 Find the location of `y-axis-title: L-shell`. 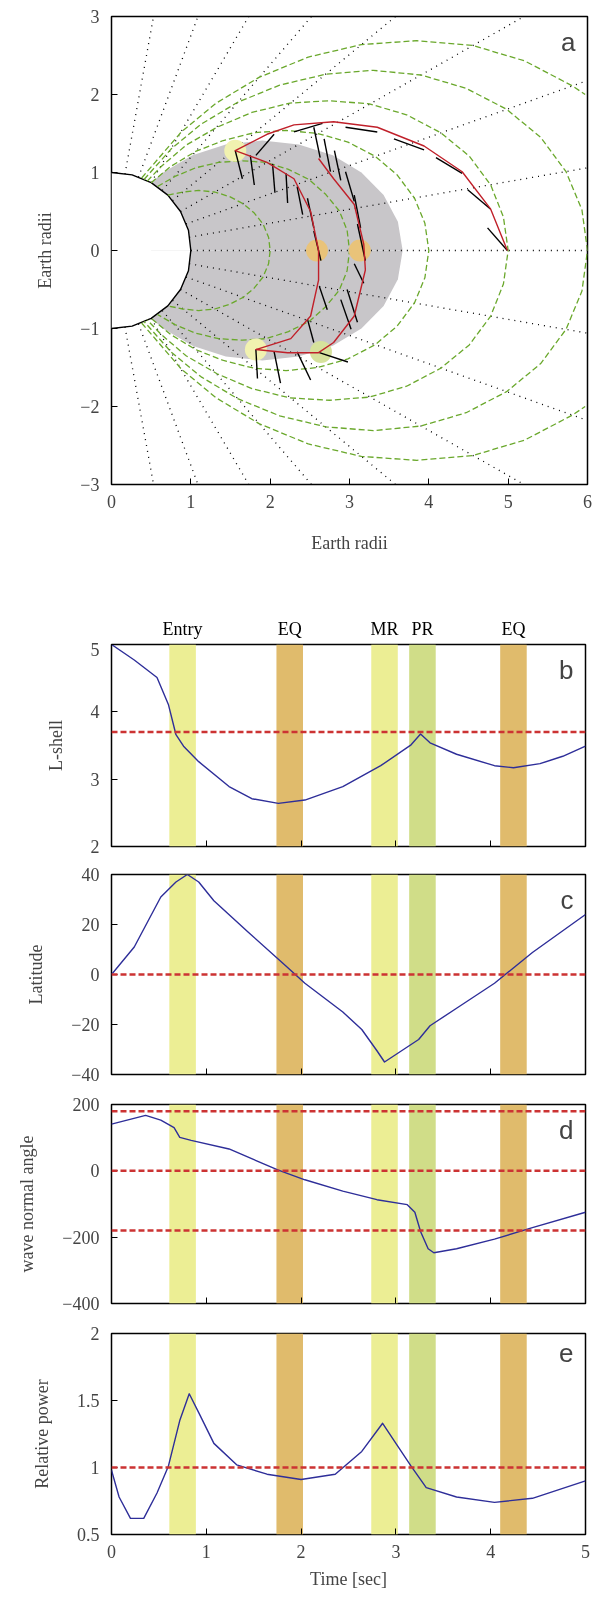

y-axis-title: L-shell is located at coordinates (55, 745).